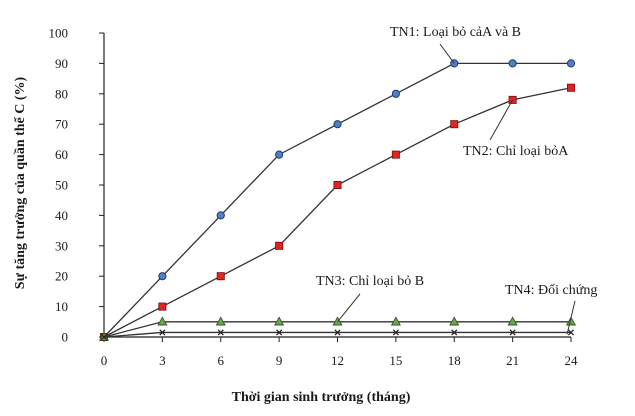 Image resolution: width=635 pixels, height=416 pixels. I want to click on series-label: TN2: Chỉ loại bỏA, so click(516, 151).